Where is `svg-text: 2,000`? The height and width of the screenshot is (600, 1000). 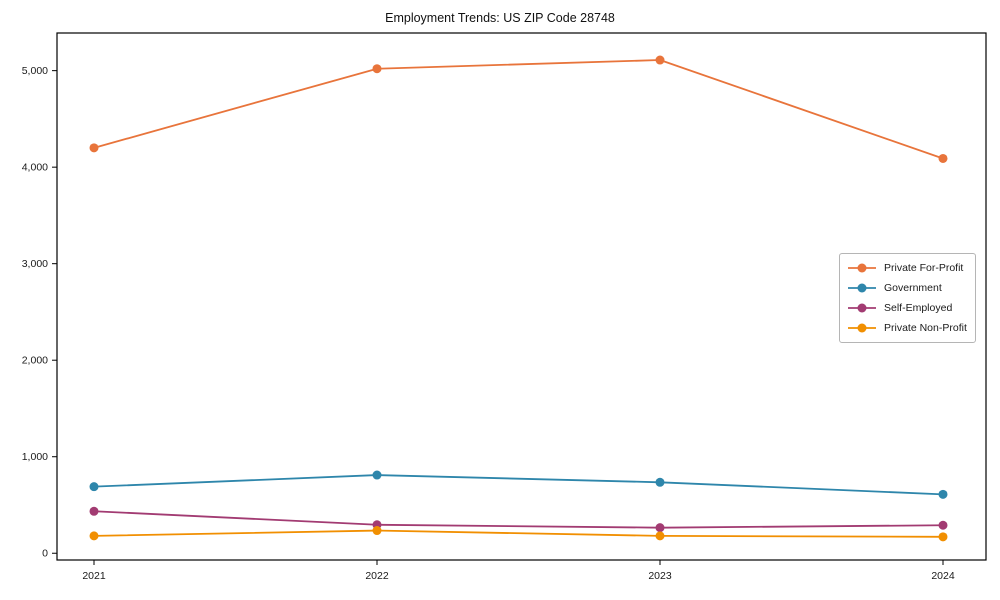 svg-text: 2,000 is located at coordinates (35, 361).